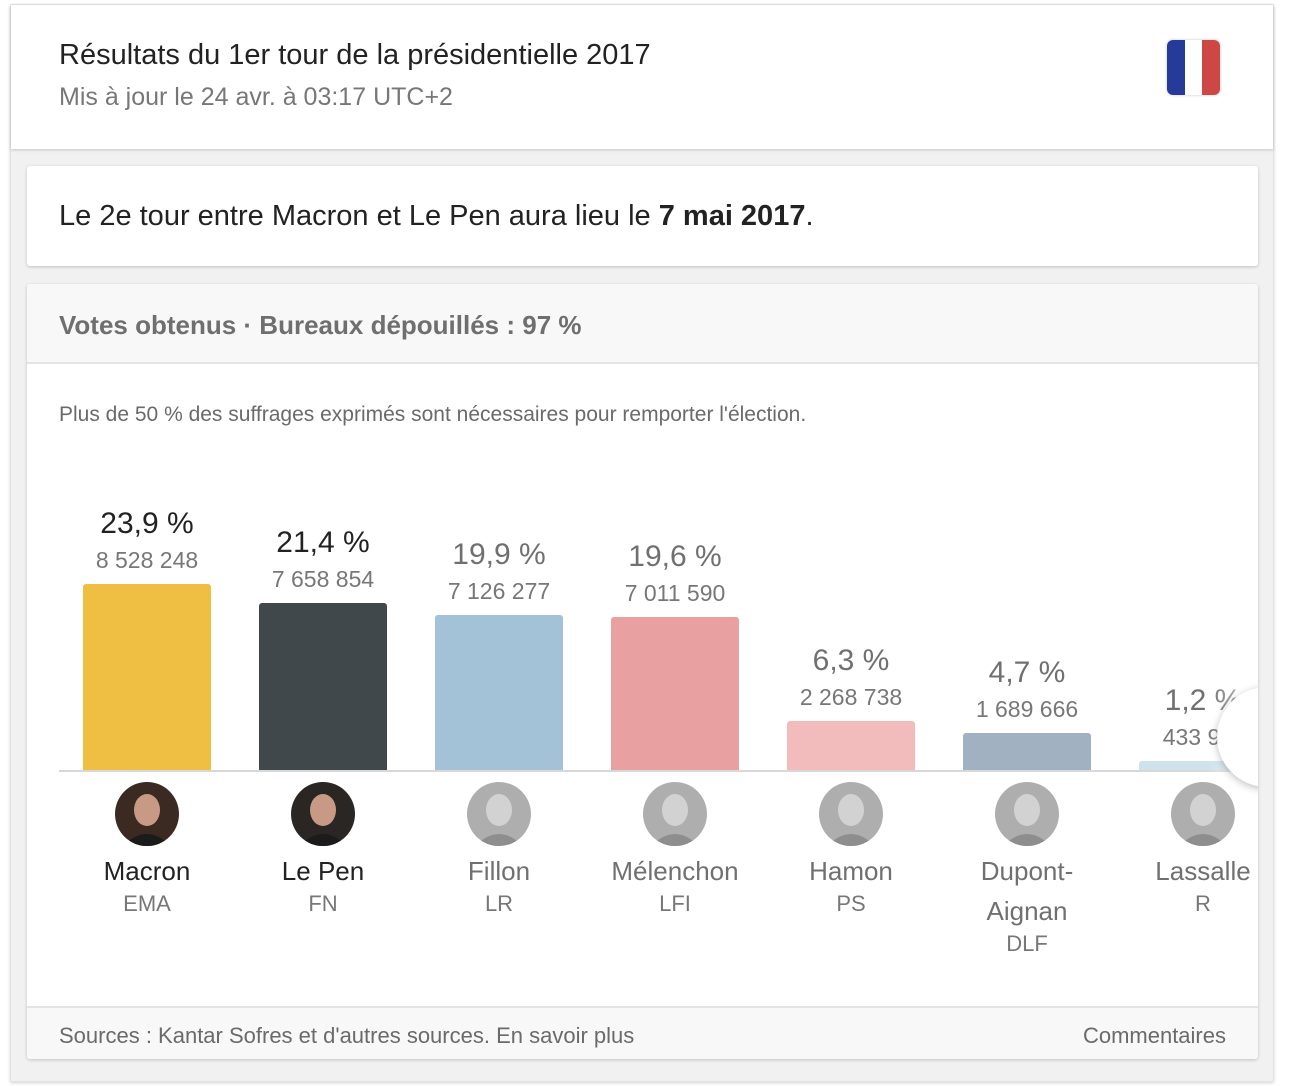  Describe the element at coordinates (147, 559) in the screenshot. I see `vote-count-label: 8 528 248` at that location.